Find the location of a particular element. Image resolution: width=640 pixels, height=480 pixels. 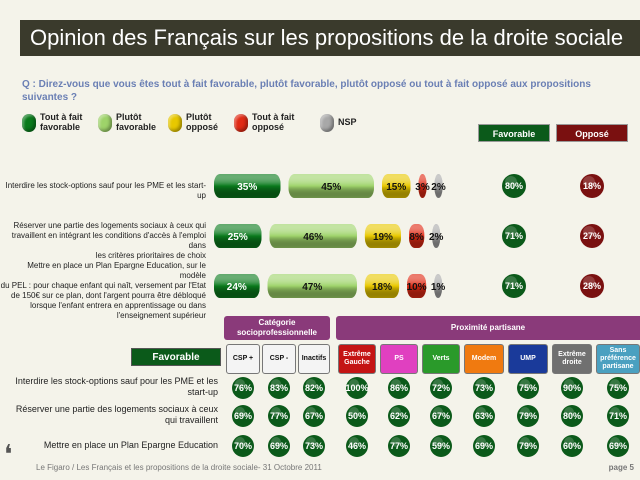

breakdown-value-label: 63% is located at coordinates (484, 416).